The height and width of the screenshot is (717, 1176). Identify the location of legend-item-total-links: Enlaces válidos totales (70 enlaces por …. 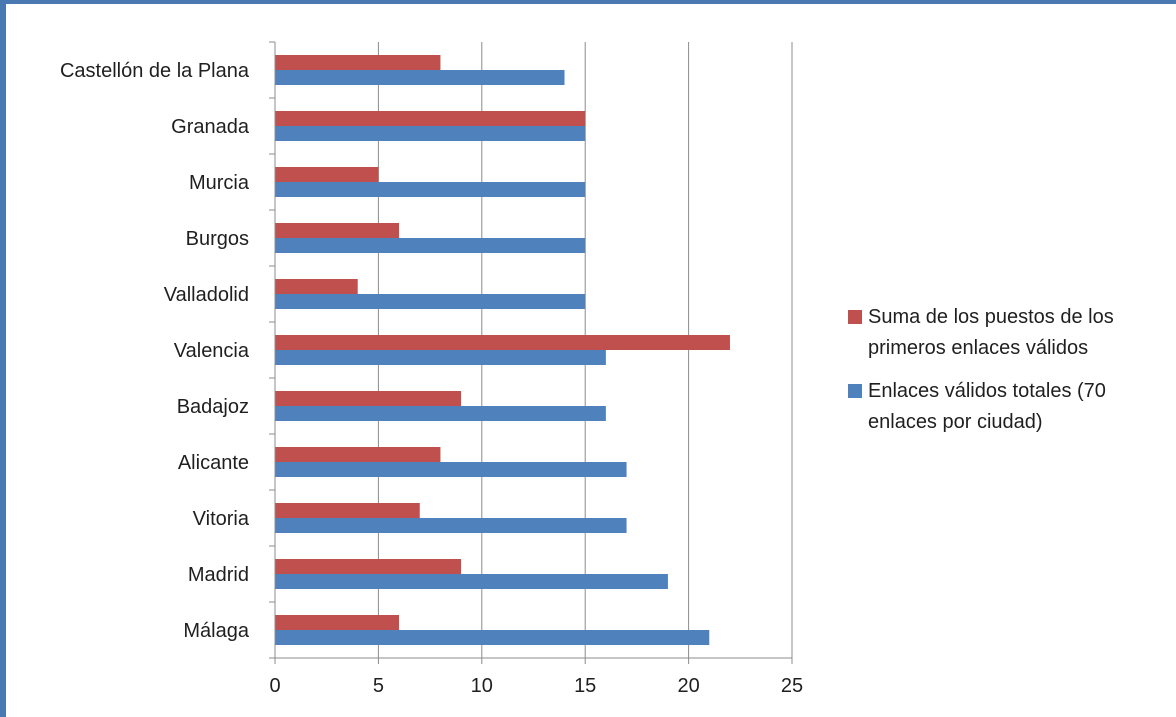
(1008, 407).